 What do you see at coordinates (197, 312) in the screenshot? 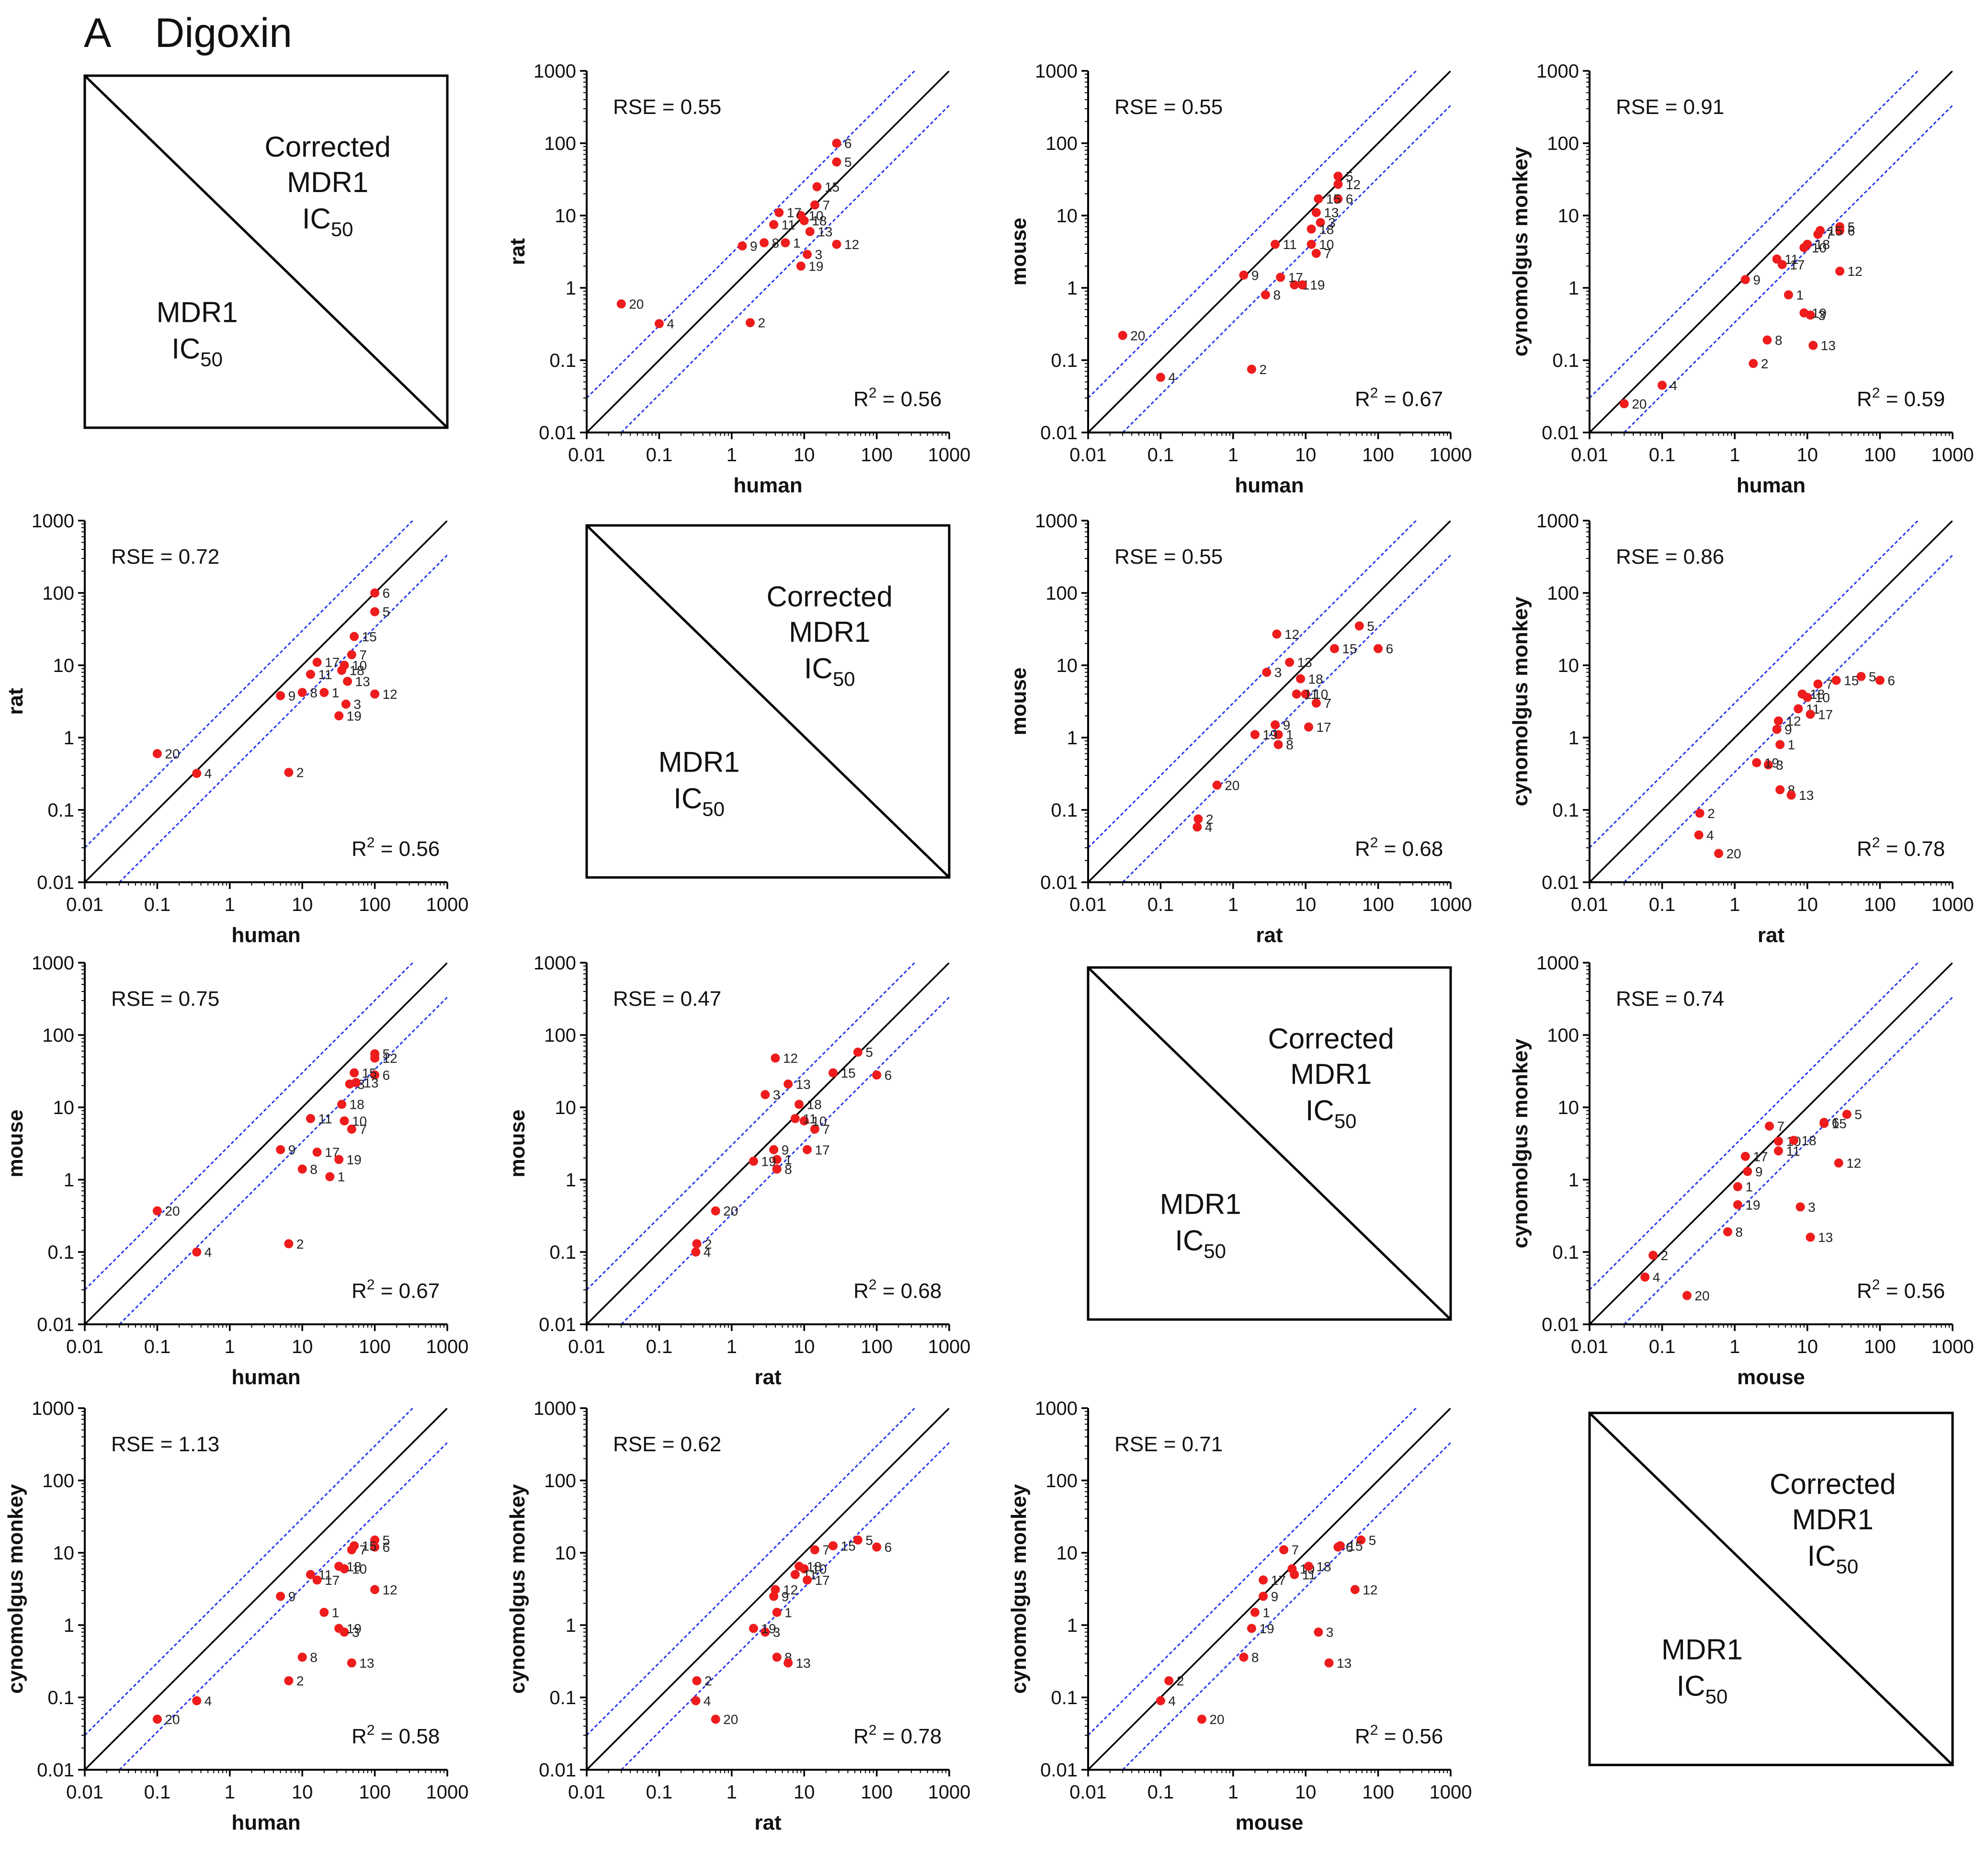
I see `mdr1-label: MDR1` at bounding box center [197, 312].